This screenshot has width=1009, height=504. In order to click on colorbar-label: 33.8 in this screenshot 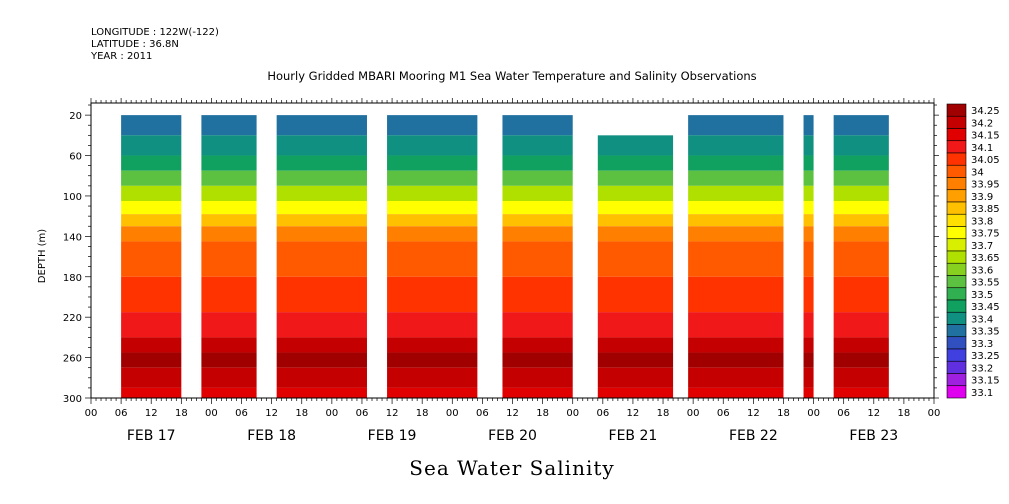, I will do `click(982, 221)`.